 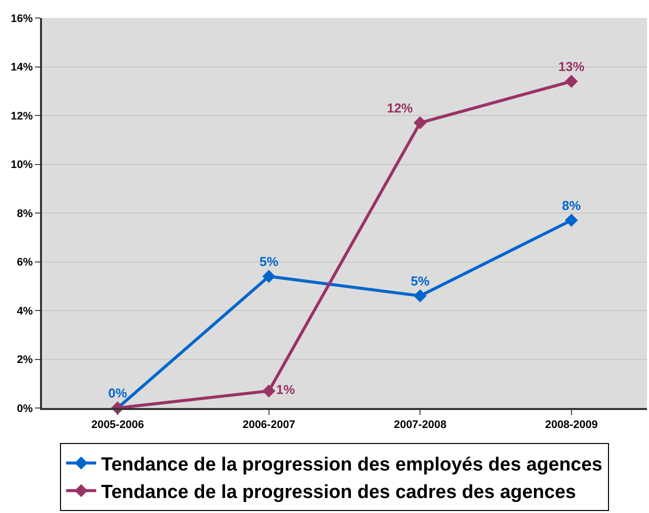 What do you see at coordinates (22, 18) in the screenshot?
I see `y-tick-label: 16%` at bounding box center [22, 18].